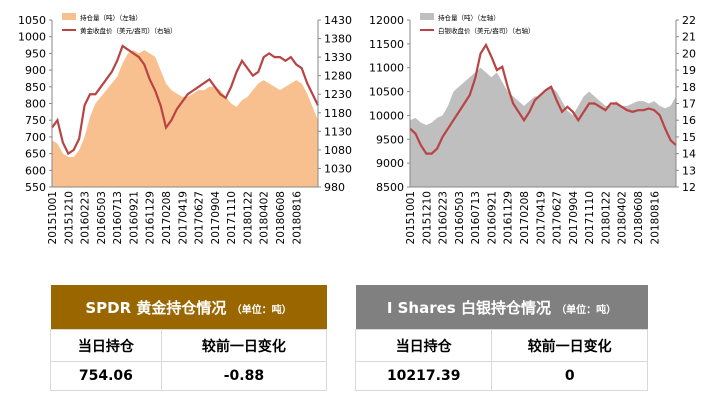  What do you see at coordinates (32, 37) in the screenshot?
I see `y-tick-label: 1000` at bounding box center [32, 37].